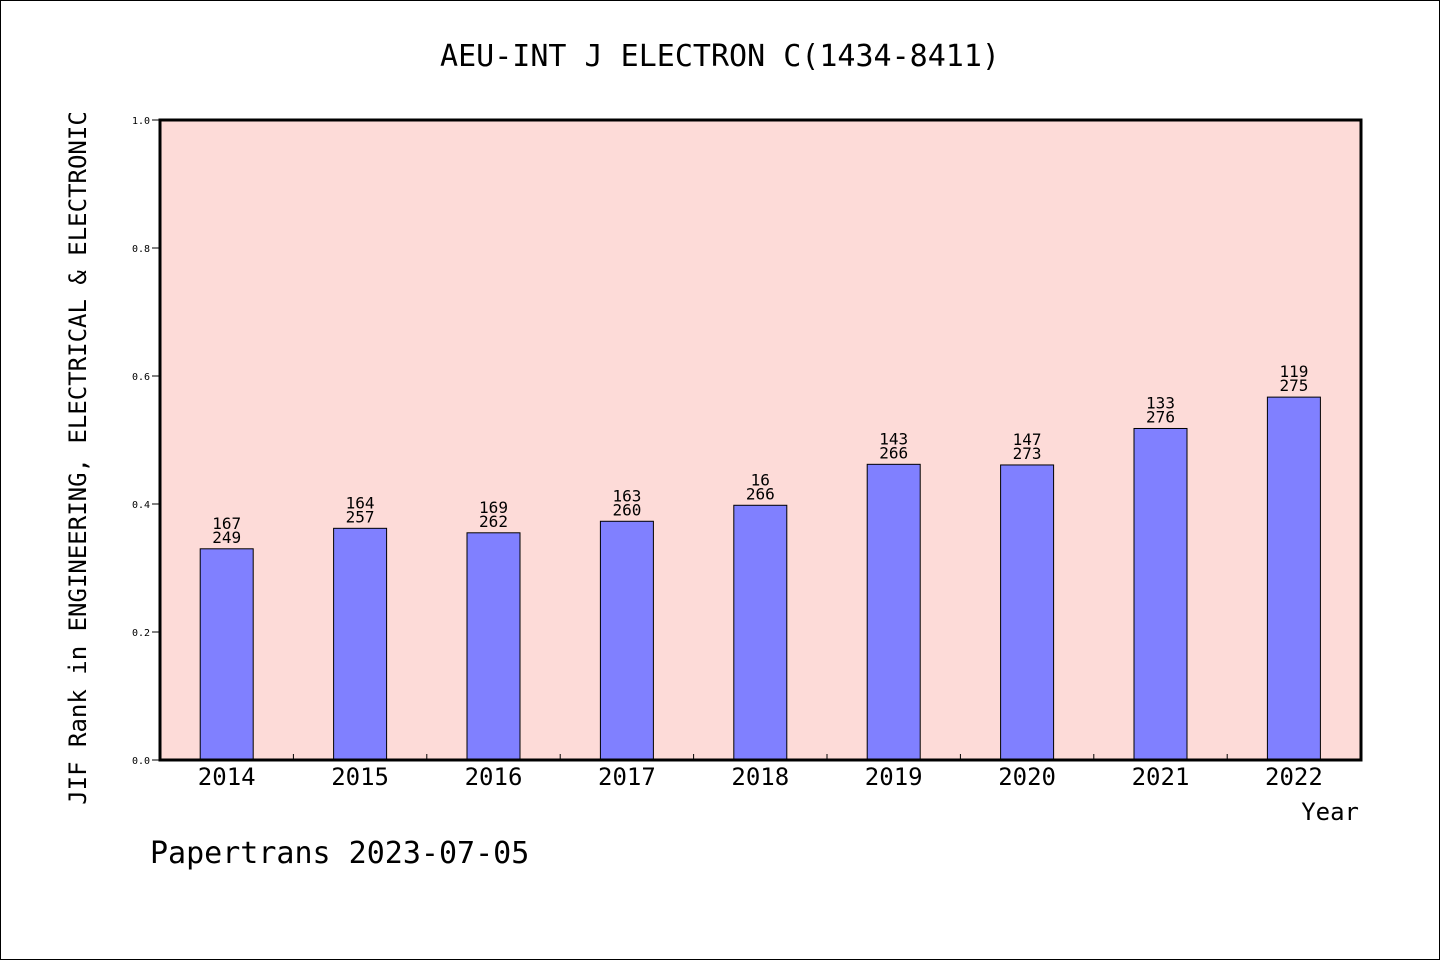 This screenshot has width=1440, height=960. I want to click on bar-2022, so click(1293, 578).